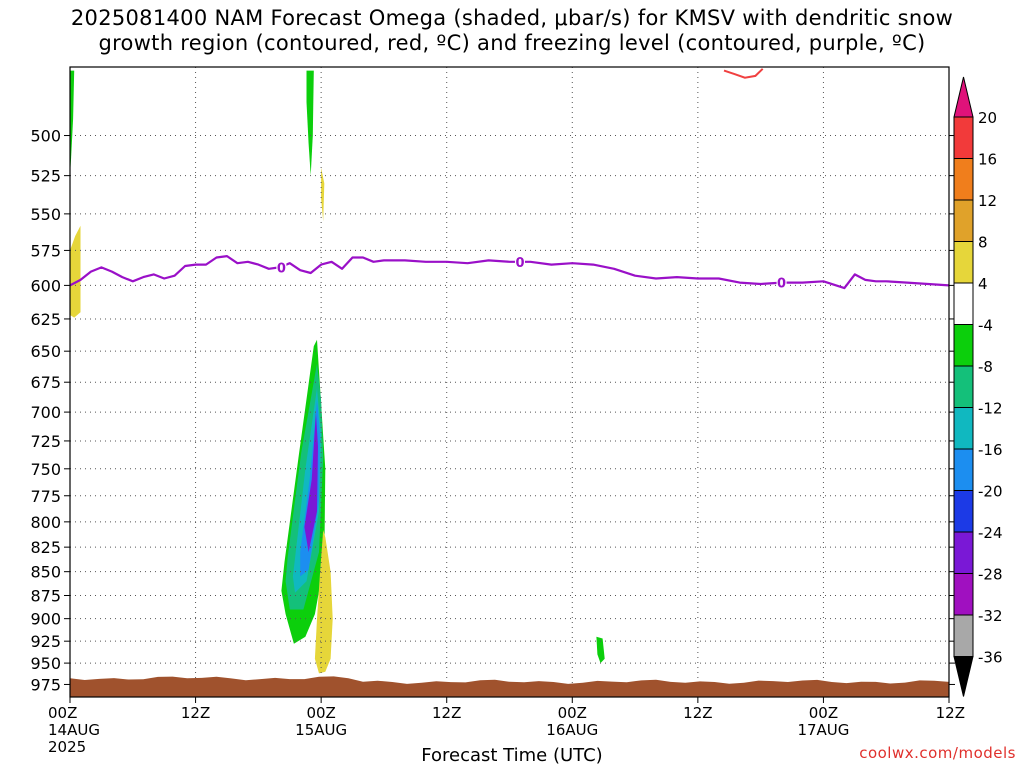 The height and width of the screenshot is (768, 1024). Describe the element at coordinates (990, 658) in the screenshot. I see `colorbar-label: -36` at that location.